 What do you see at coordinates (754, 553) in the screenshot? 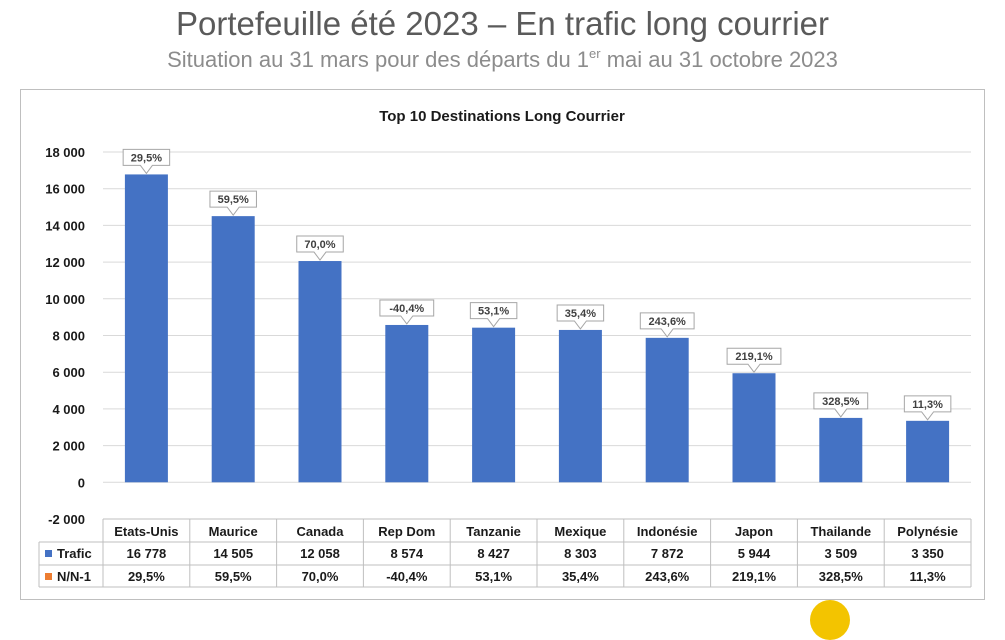
I see `table-cell: 5 944` at bounding box center [754, 553].